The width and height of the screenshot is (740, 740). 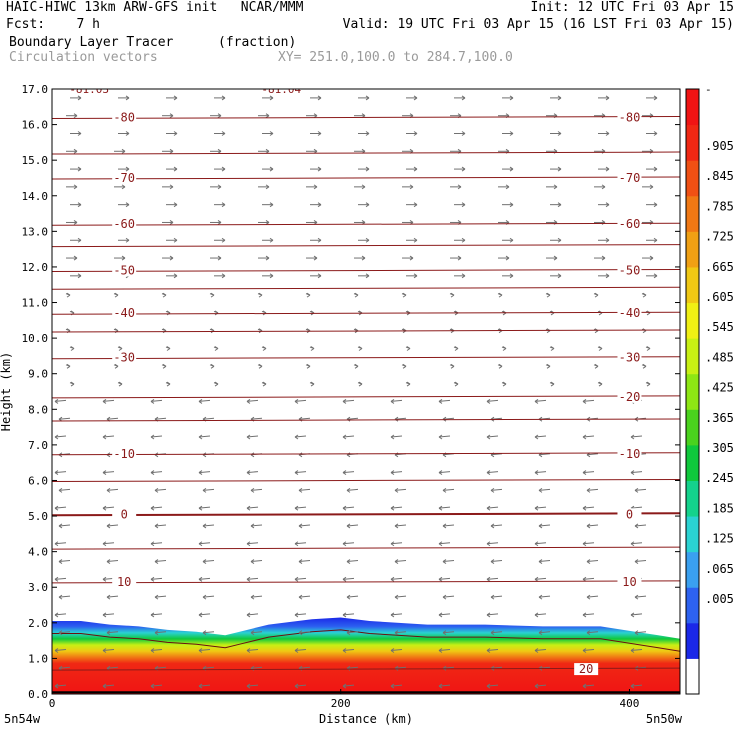 What do you see at coordinates (83, 57) in the screenshot?
I see `vector-label: Circulation vectors` at bounding box center [83, 57].